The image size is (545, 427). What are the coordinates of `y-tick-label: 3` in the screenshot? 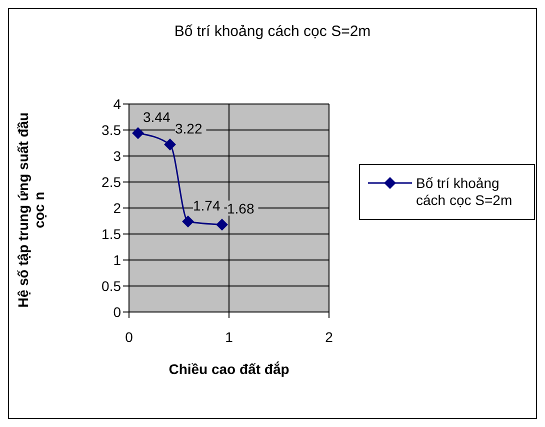 It's located at (117, 156).